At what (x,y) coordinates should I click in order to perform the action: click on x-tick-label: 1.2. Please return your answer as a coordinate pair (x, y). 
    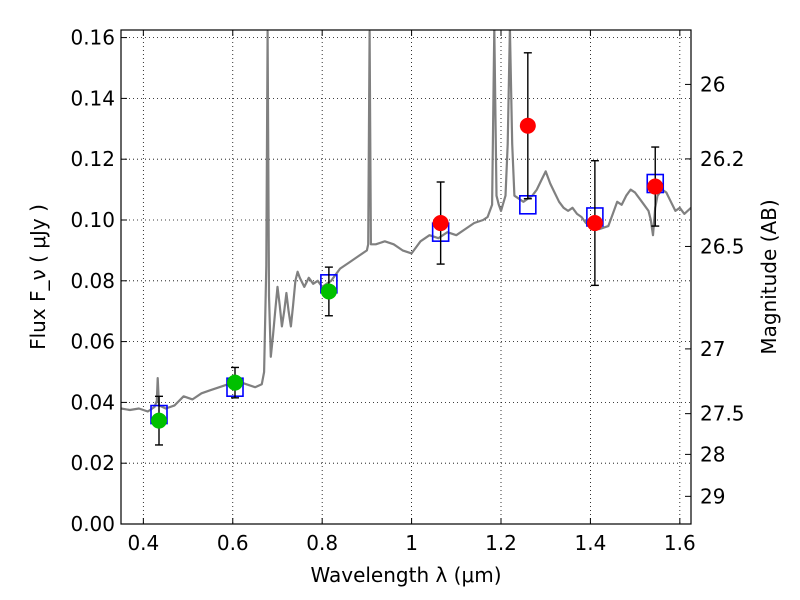
    Looking at the image, I should click on (501, 543).